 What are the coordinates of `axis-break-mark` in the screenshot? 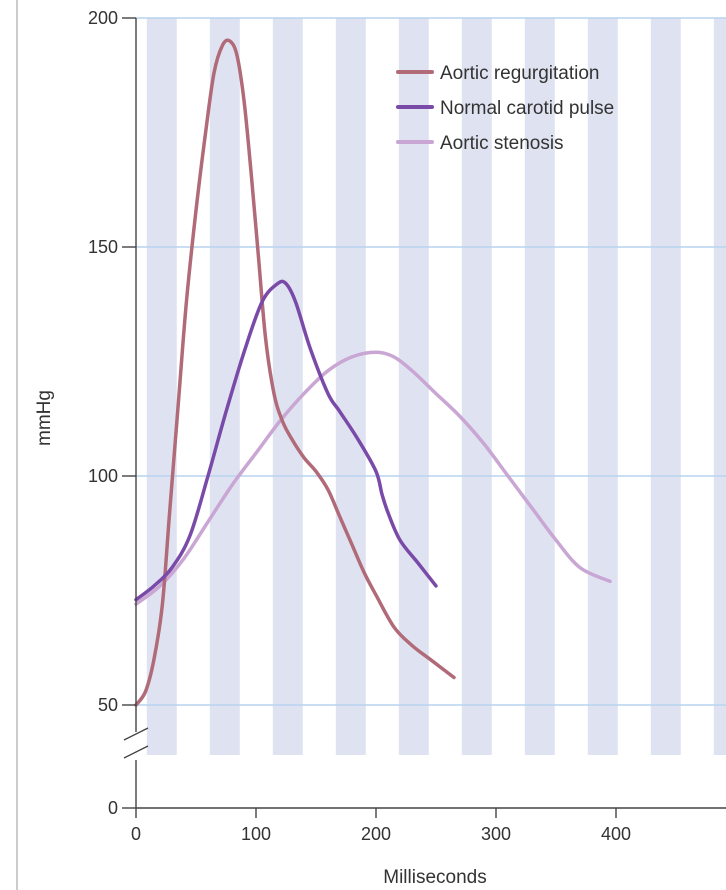 It's located at (136, 743).